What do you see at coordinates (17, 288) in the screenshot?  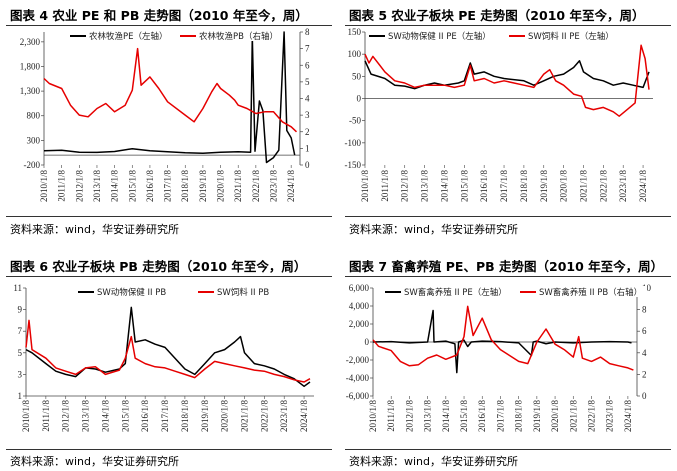 I see `y-tick-label: 11` at bounding box center [17, 288].